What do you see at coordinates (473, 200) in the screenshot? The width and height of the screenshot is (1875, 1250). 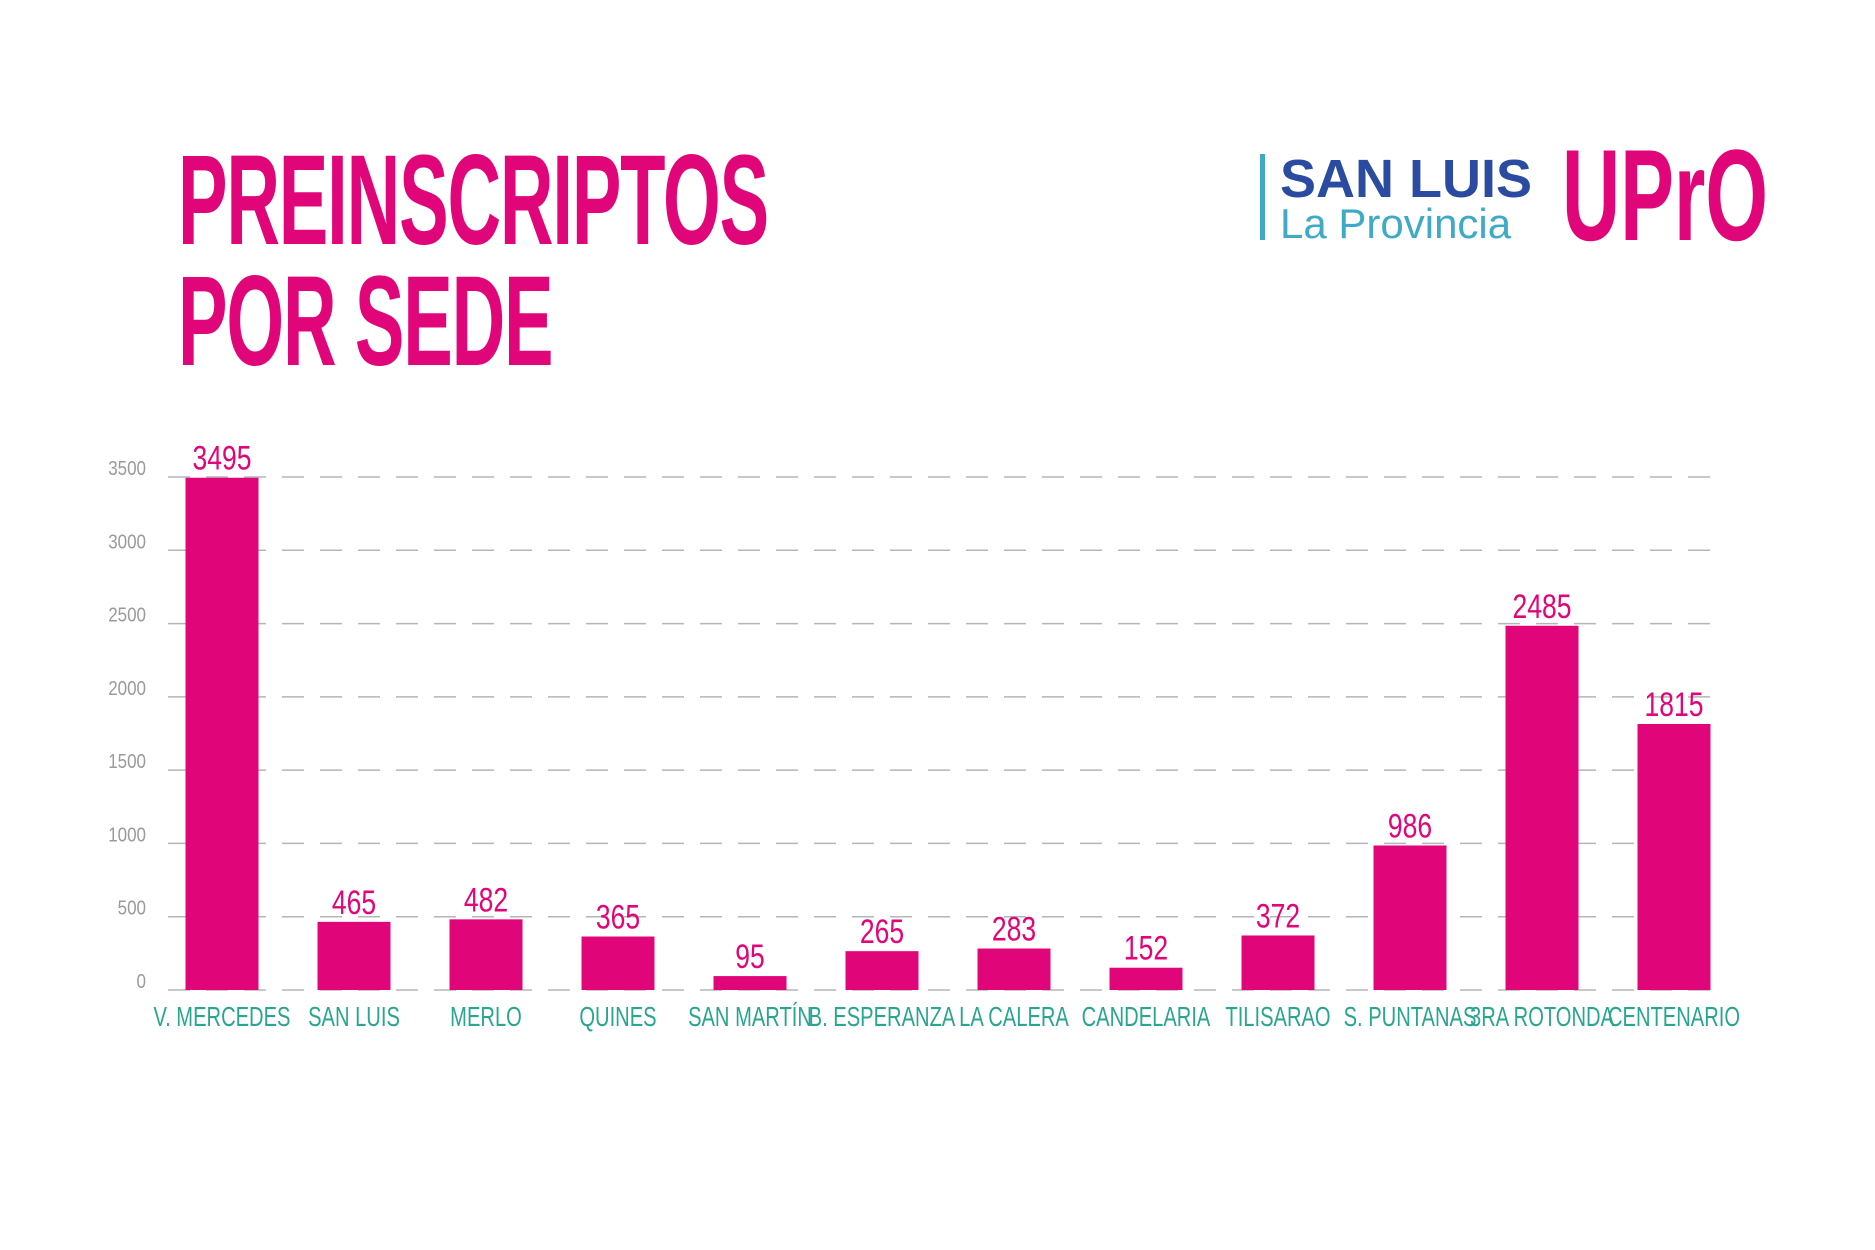 I see `chart-title-line-1: PREINSCRIPTOS` at bounding box center [473, 200].